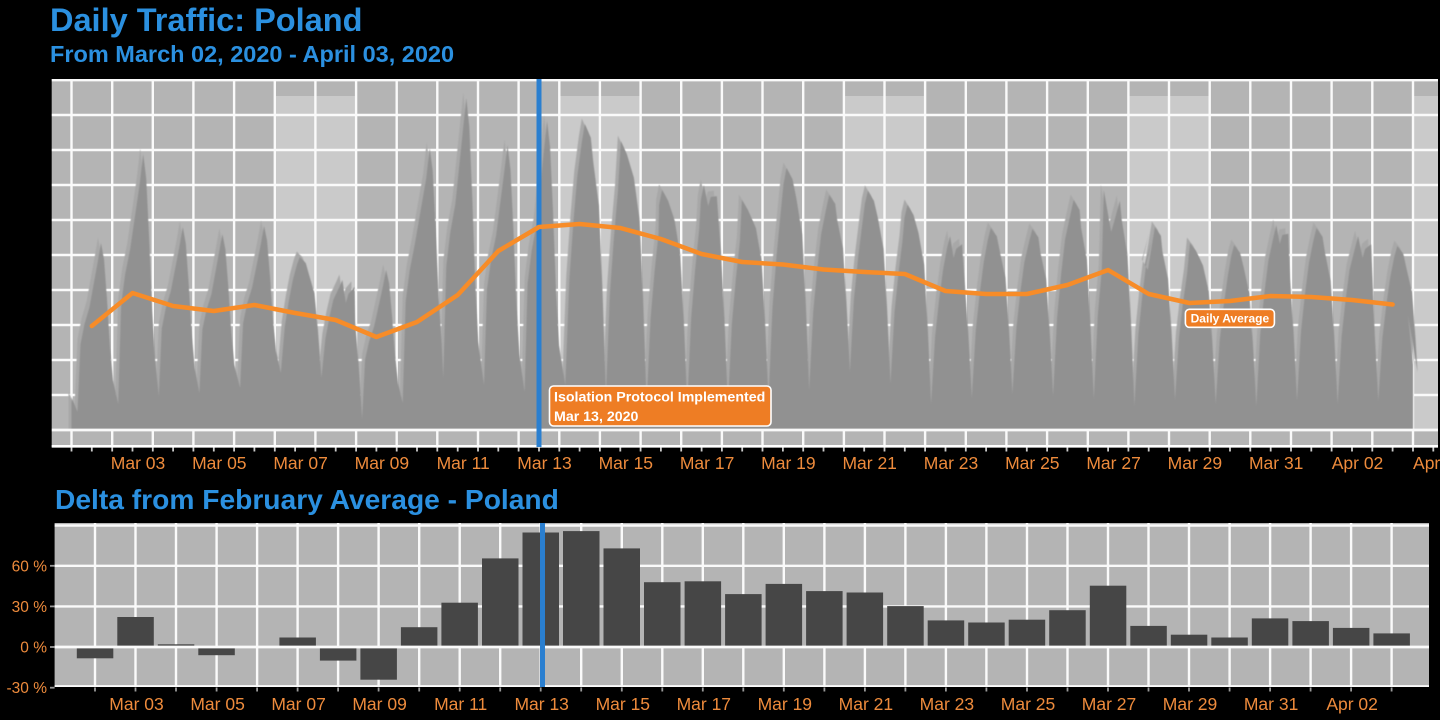  What do you see at coordinates (30, 566) in the screenshot?
I see `svg-text: 60 %` at bounding box center [30, 566].